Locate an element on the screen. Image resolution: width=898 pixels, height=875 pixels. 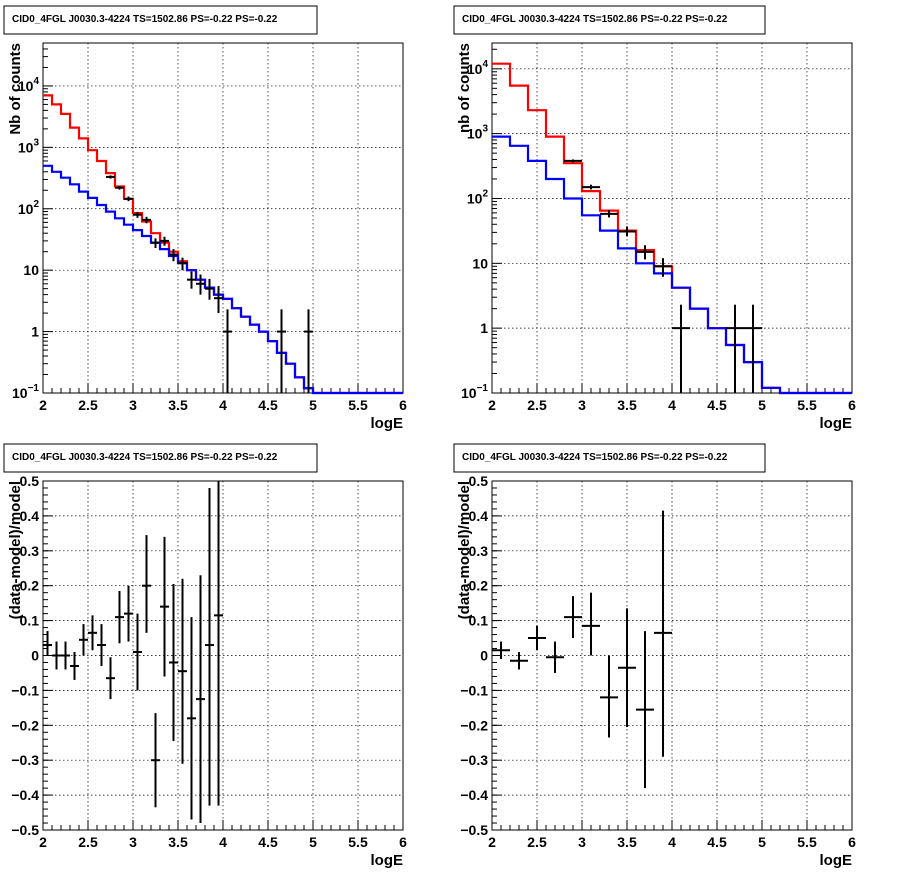
y-tick-label: 10⁻¹ is located at coordinates (25, 392).